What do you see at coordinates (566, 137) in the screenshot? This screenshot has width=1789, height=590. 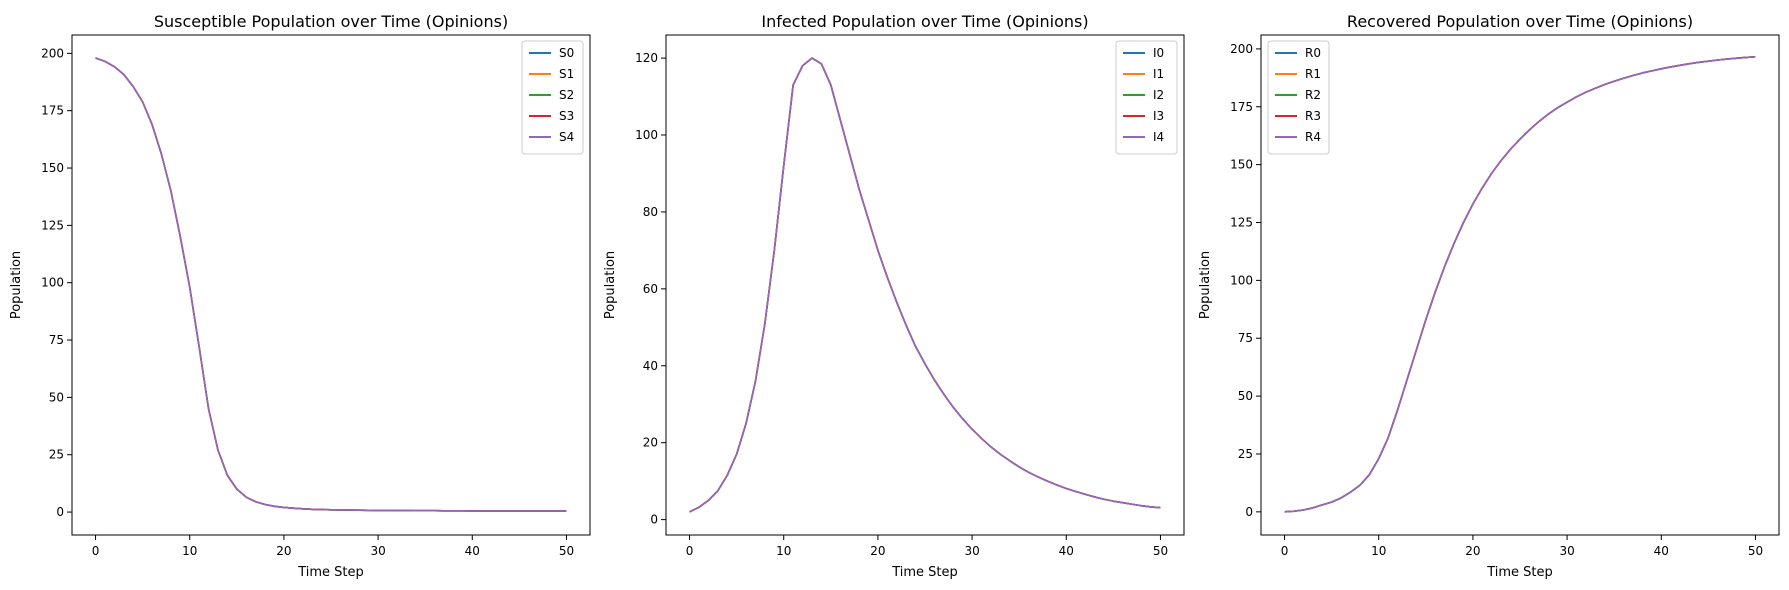 I see `legend-entry-S4: S4` at bounding box center [566, 137].